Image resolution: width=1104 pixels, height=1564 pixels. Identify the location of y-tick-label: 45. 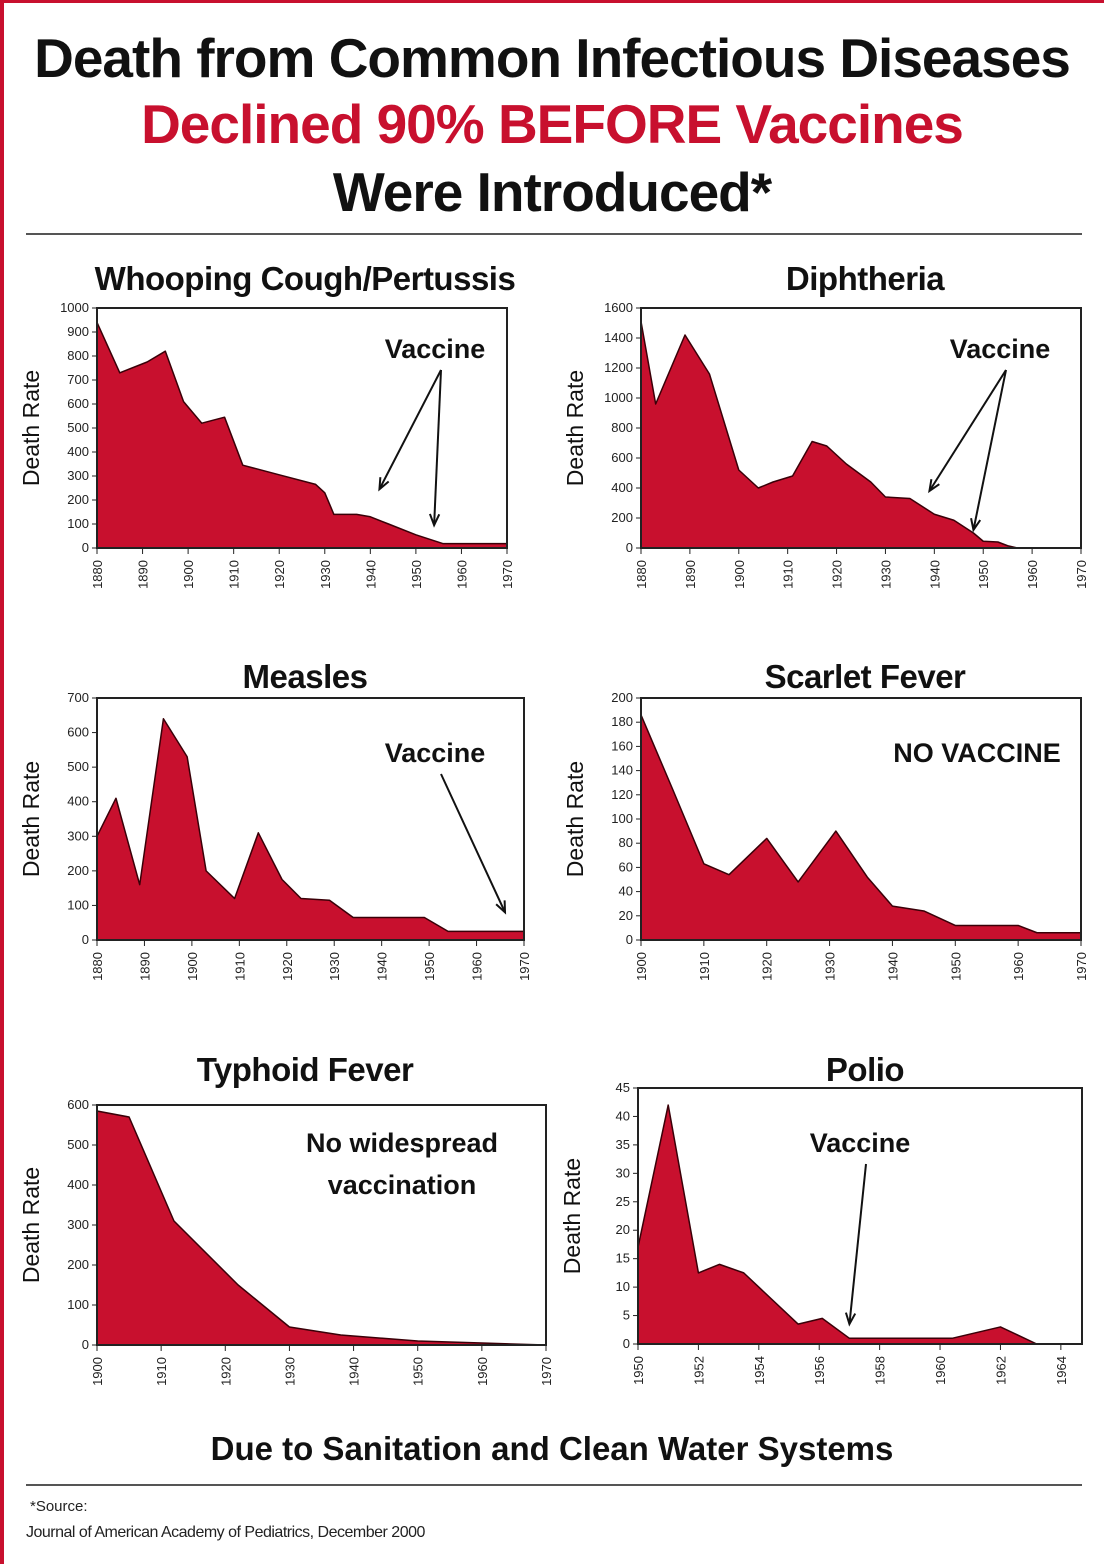
(623, 1087).